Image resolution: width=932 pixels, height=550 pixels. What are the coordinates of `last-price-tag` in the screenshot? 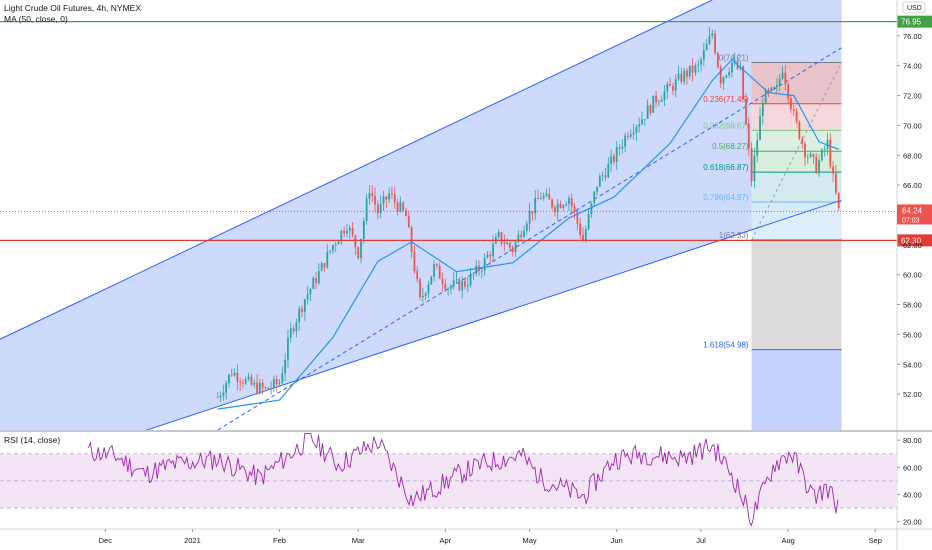 It's located at (914, 214).